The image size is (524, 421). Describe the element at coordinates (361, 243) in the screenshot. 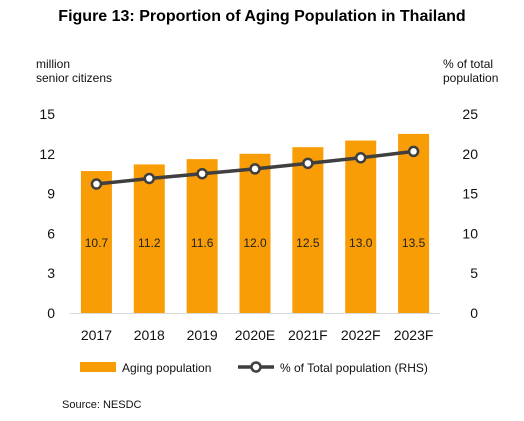

I see `bar-data-label: 13.0` at that location.